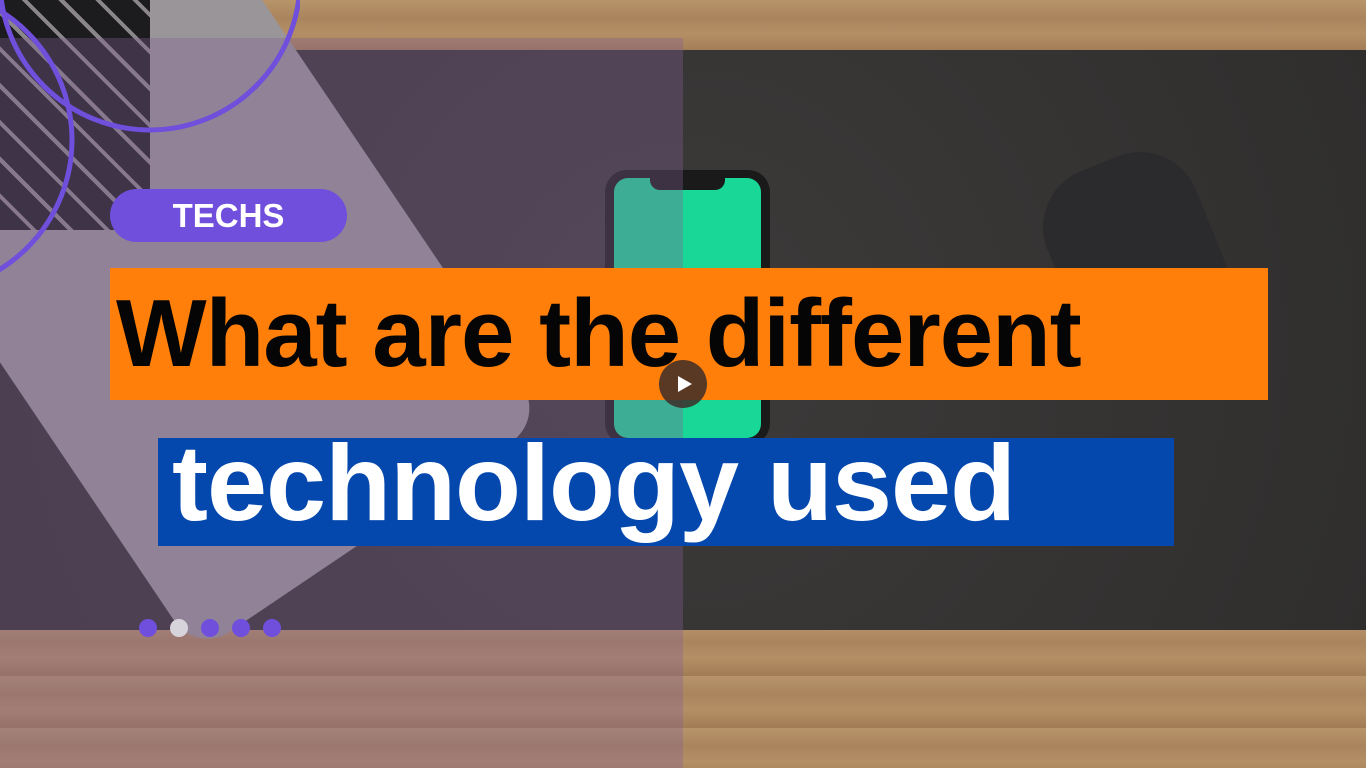 The height and width of the screenshot is (768, 1366). What do you see at coordinates (599, 333) in the screenshot?
I see `headline-line: What are the different` at bounding box center [599, 333].